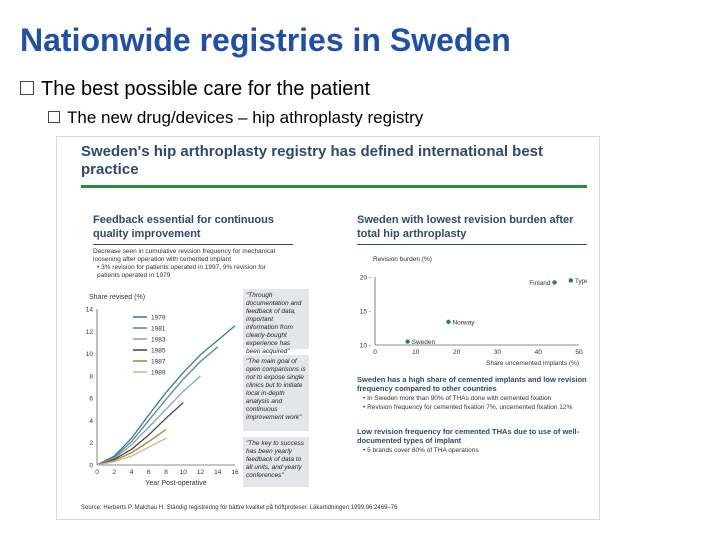 The width and height of the screenshot is (720, 540). What do you see at coordinates (91, 421) in the screenshot?
I see `y-tick-label: 4` at bounding box center [91, 421].